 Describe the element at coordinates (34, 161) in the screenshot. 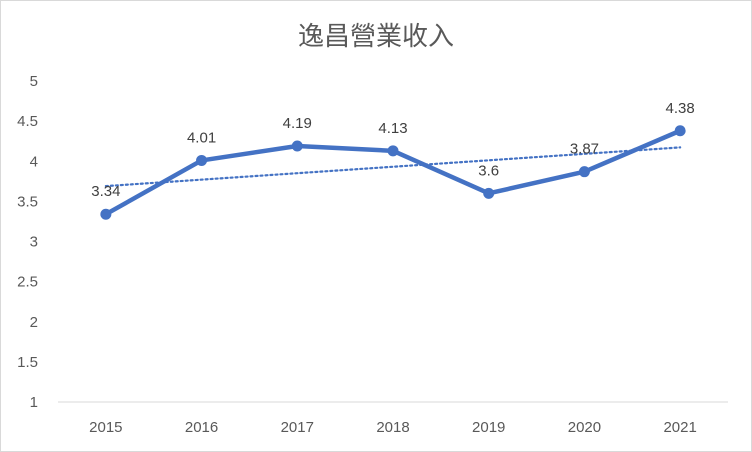

I see `y-tick-label: 4` at that location.